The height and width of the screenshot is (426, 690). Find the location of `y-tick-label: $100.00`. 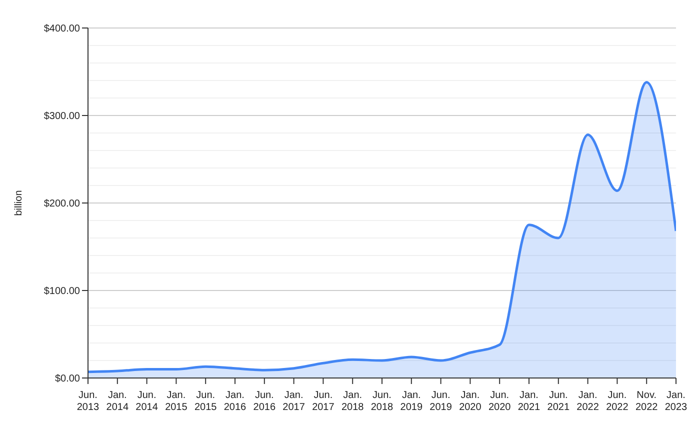

y-tick-label: $100.00 is located at coordinates (62, 292).